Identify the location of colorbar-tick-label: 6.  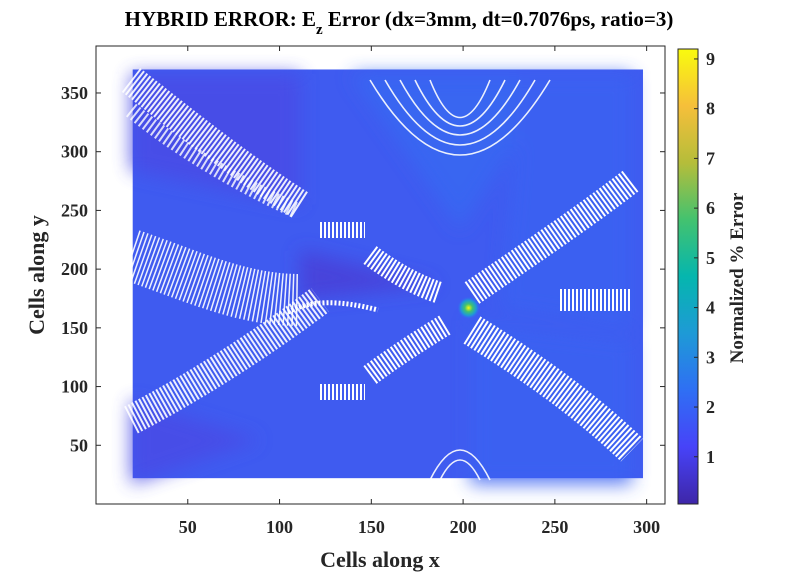
(710, 208).